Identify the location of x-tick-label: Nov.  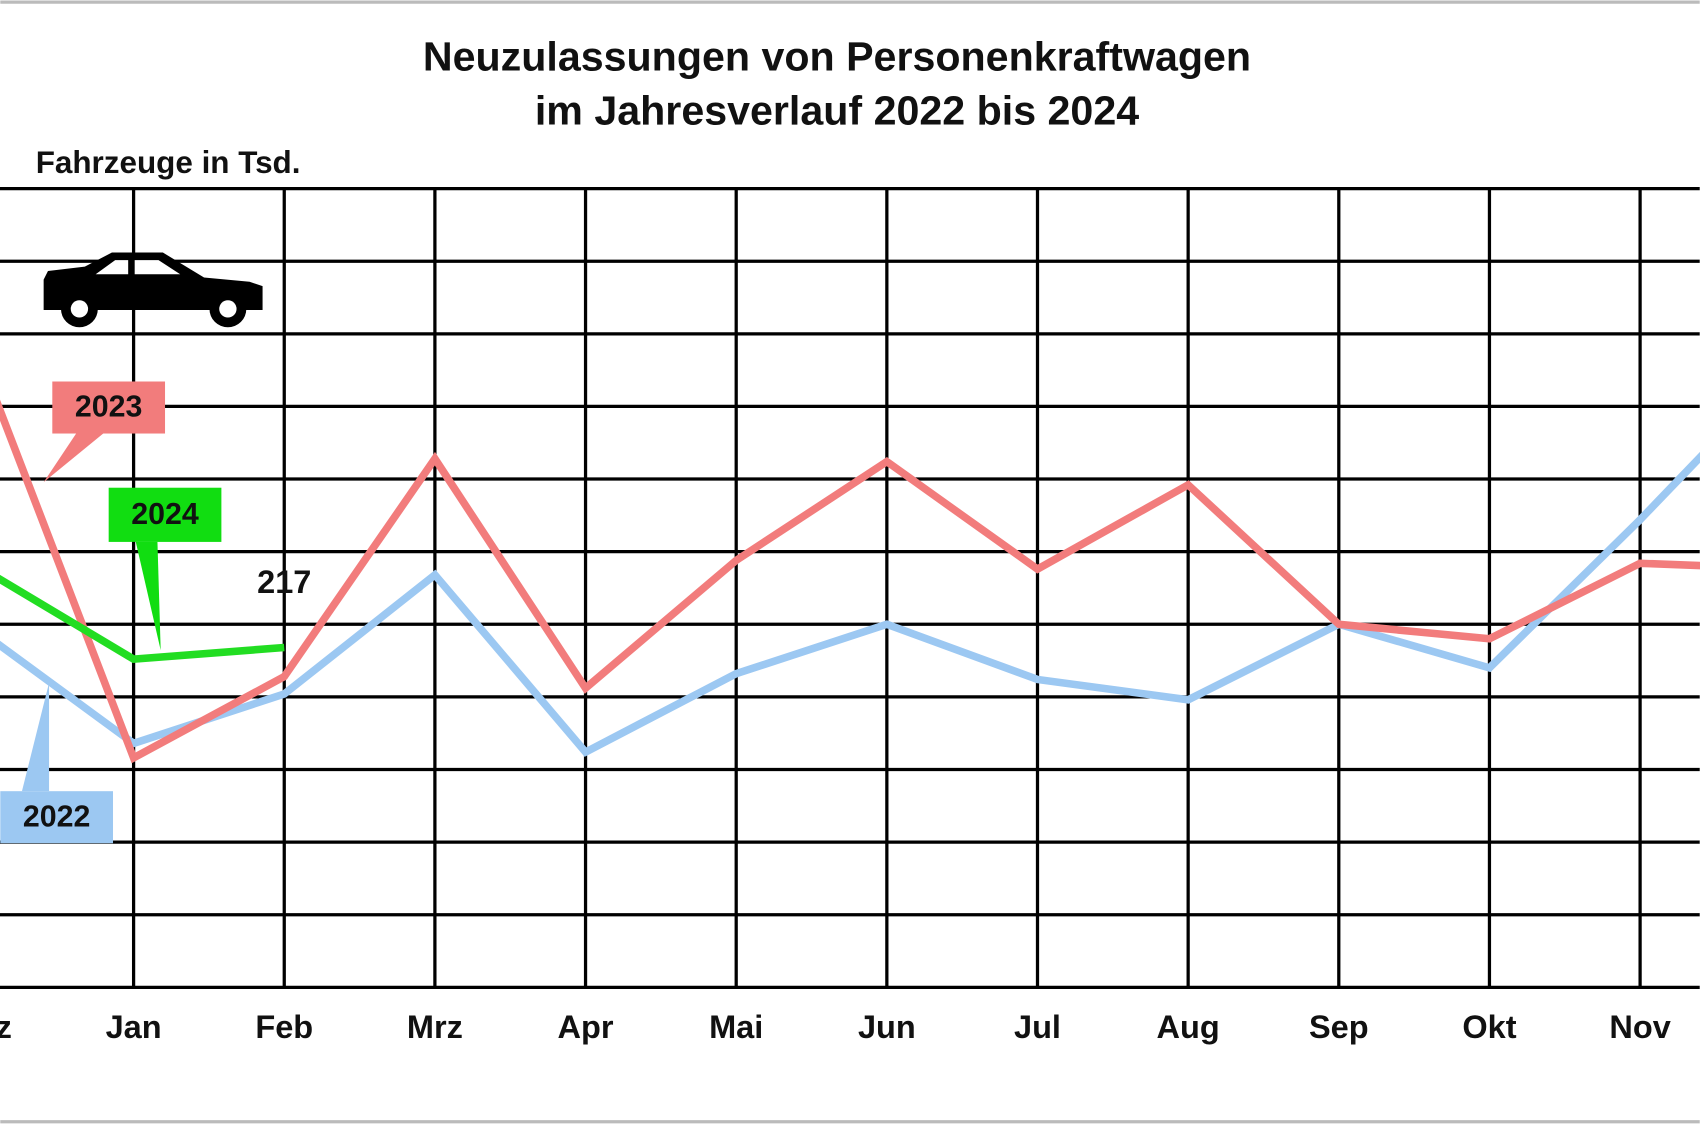
(1639, 1027).